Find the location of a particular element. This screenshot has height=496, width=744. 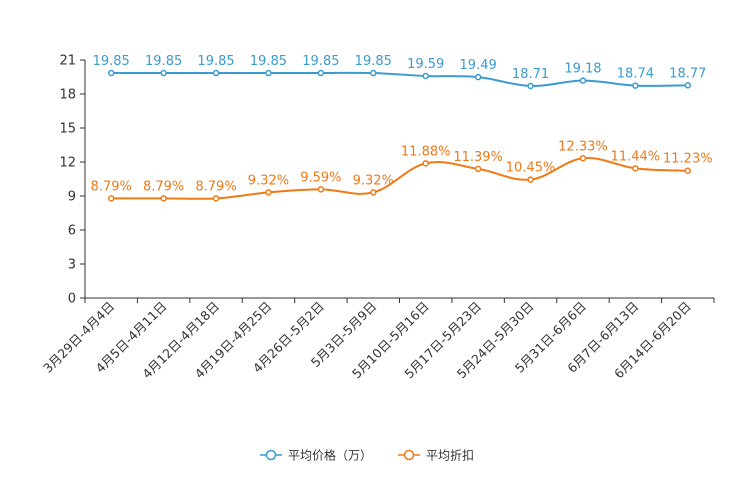

price-data-label: 19.49 is located at coordinates (478, 65).